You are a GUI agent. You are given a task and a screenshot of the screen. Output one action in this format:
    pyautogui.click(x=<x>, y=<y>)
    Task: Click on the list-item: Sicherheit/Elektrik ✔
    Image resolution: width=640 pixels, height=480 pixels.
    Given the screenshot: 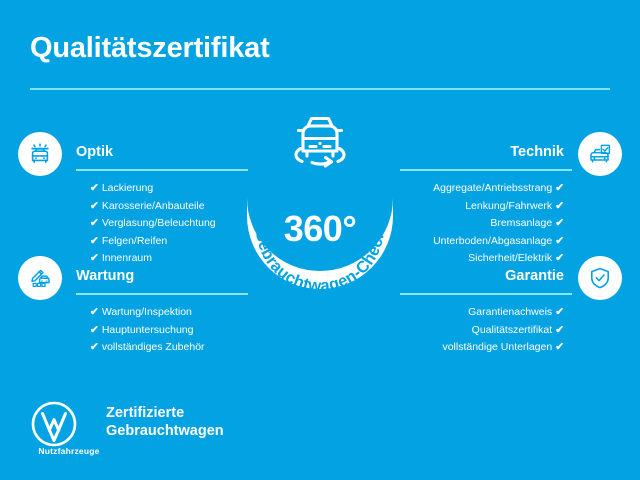 What is the action you would take?
    pyautogui.click(x=498, y=258)
    